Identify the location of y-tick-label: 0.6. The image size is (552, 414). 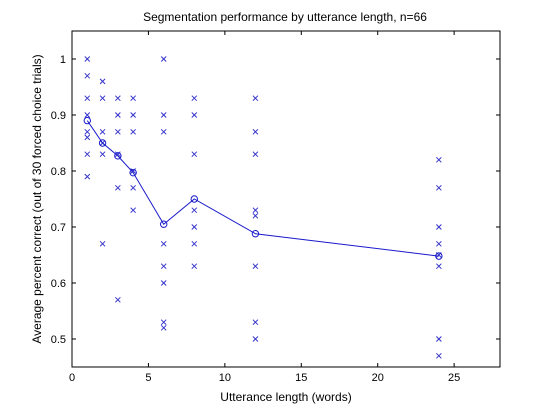
(58, 284).